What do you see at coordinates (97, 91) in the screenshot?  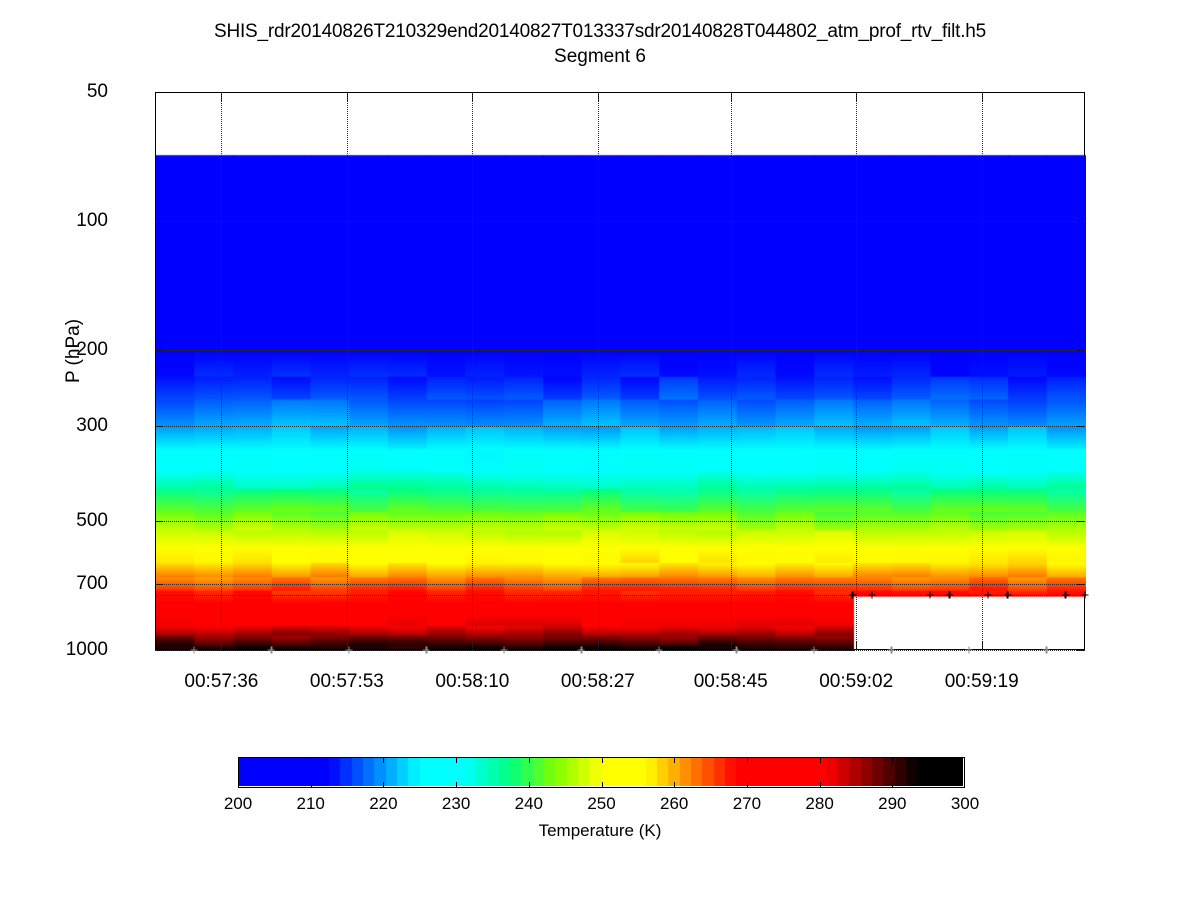 I see `y-tick-label: 50` at bounding box center [97, 91].